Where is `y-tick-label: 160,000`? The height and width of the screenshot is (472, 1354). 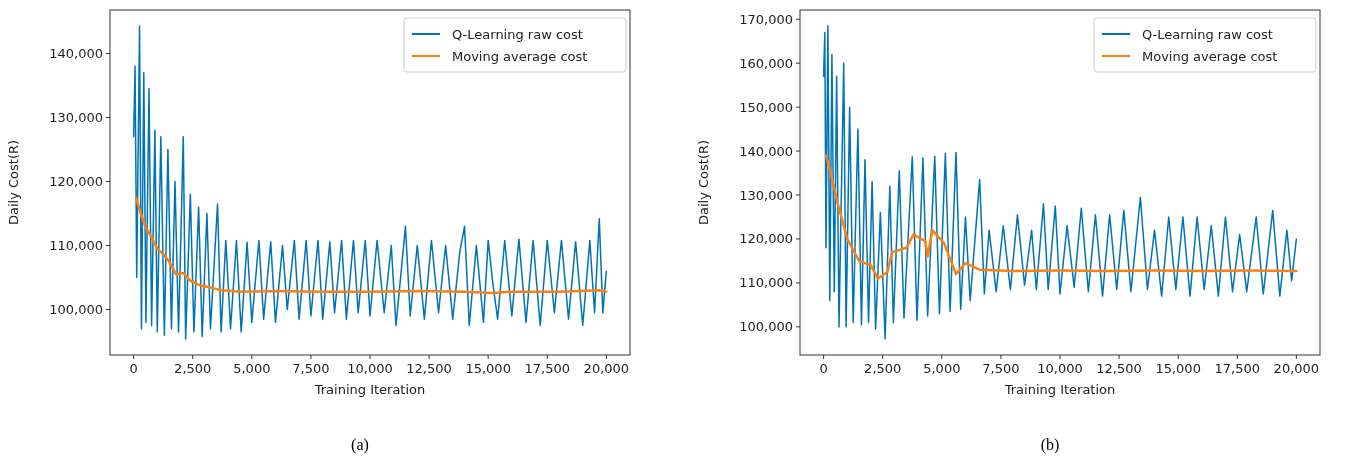
y-tick-label: 160,000 is located at coordinates (766, 63).